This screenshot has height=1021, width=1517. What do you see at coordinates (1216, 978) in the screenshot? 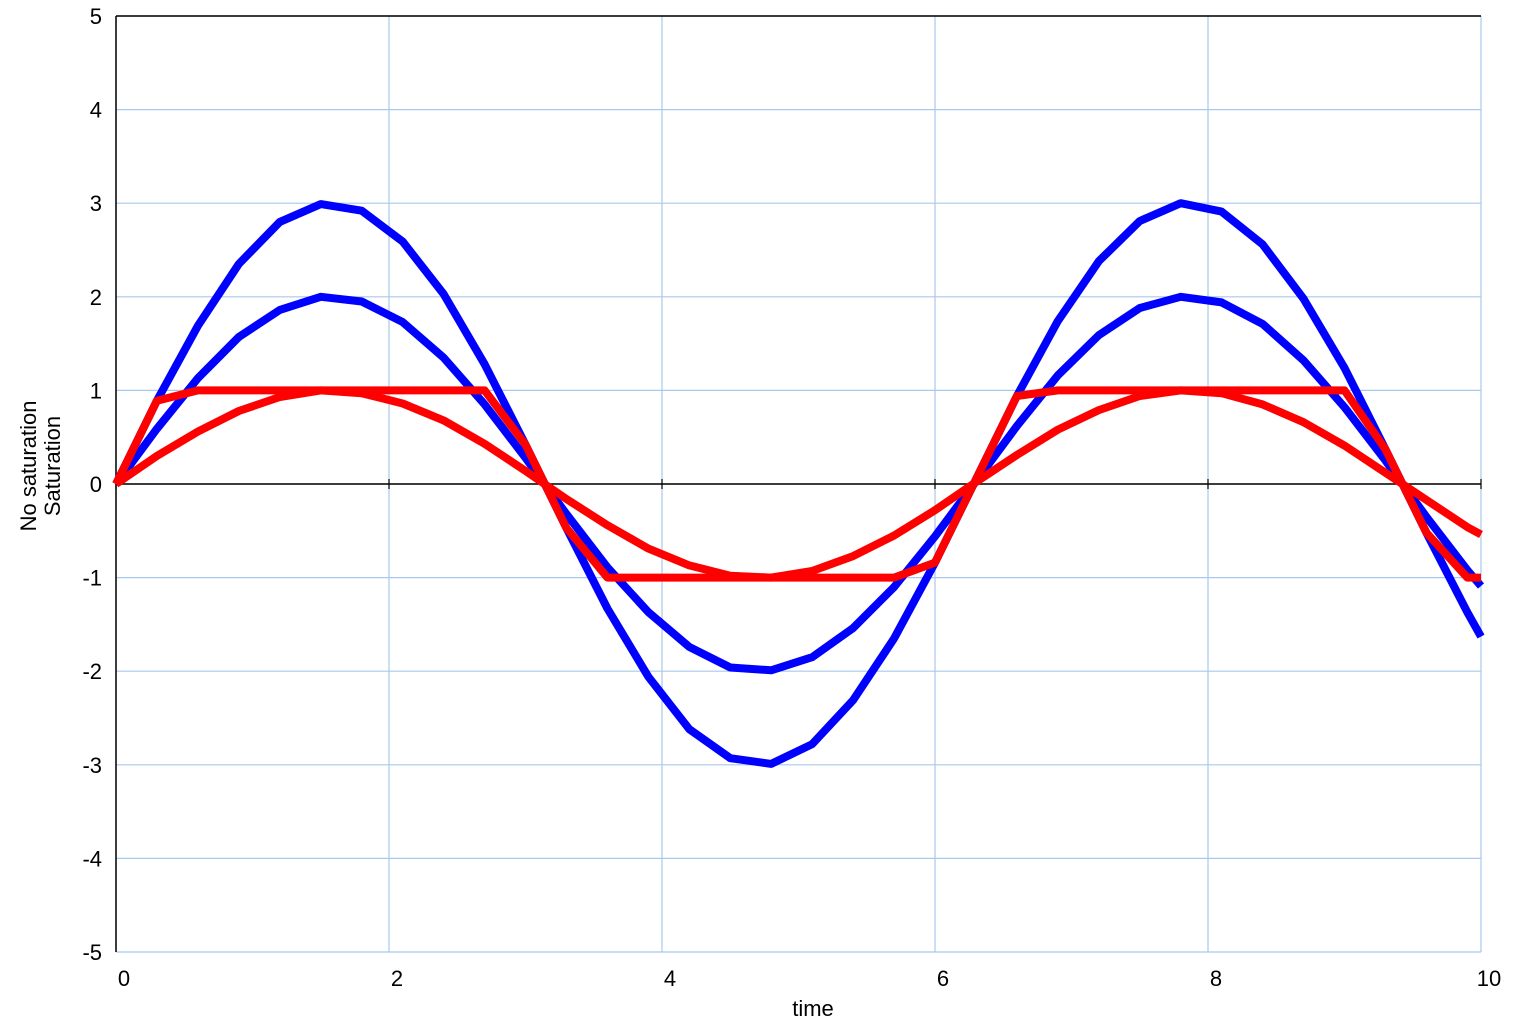
I see `x-tick-label: 8` at bounding box center [1216, 978].